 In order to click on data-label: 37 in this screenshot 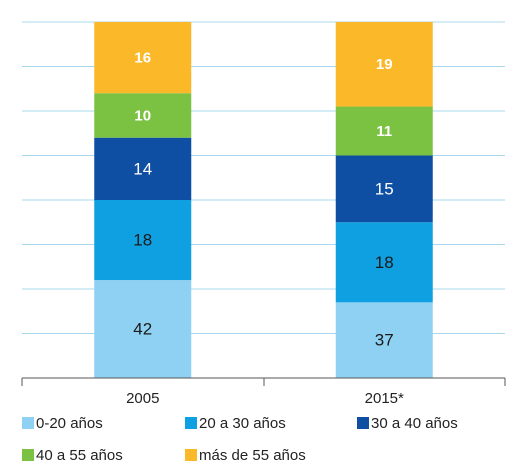, I will do `click(384, 340)`.